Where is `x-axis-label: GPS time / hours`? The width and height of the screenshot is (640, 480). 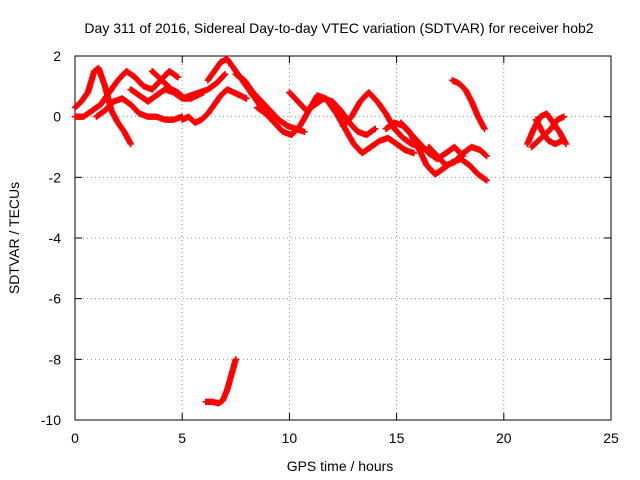
x-axis-label: GPS time / hours is located at coordinates (340, 466).